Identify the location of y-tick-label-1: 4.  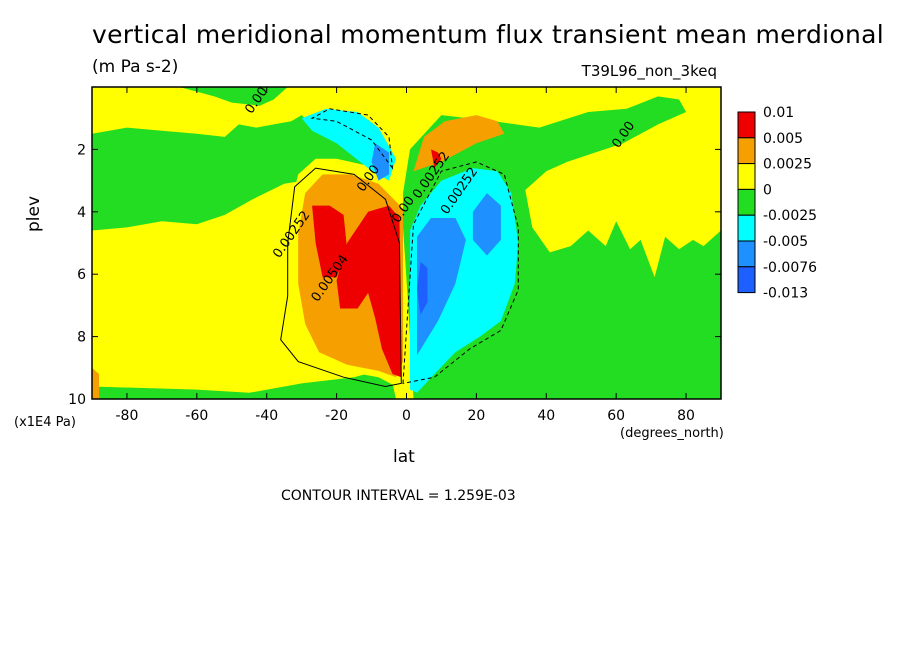
(81, 213).